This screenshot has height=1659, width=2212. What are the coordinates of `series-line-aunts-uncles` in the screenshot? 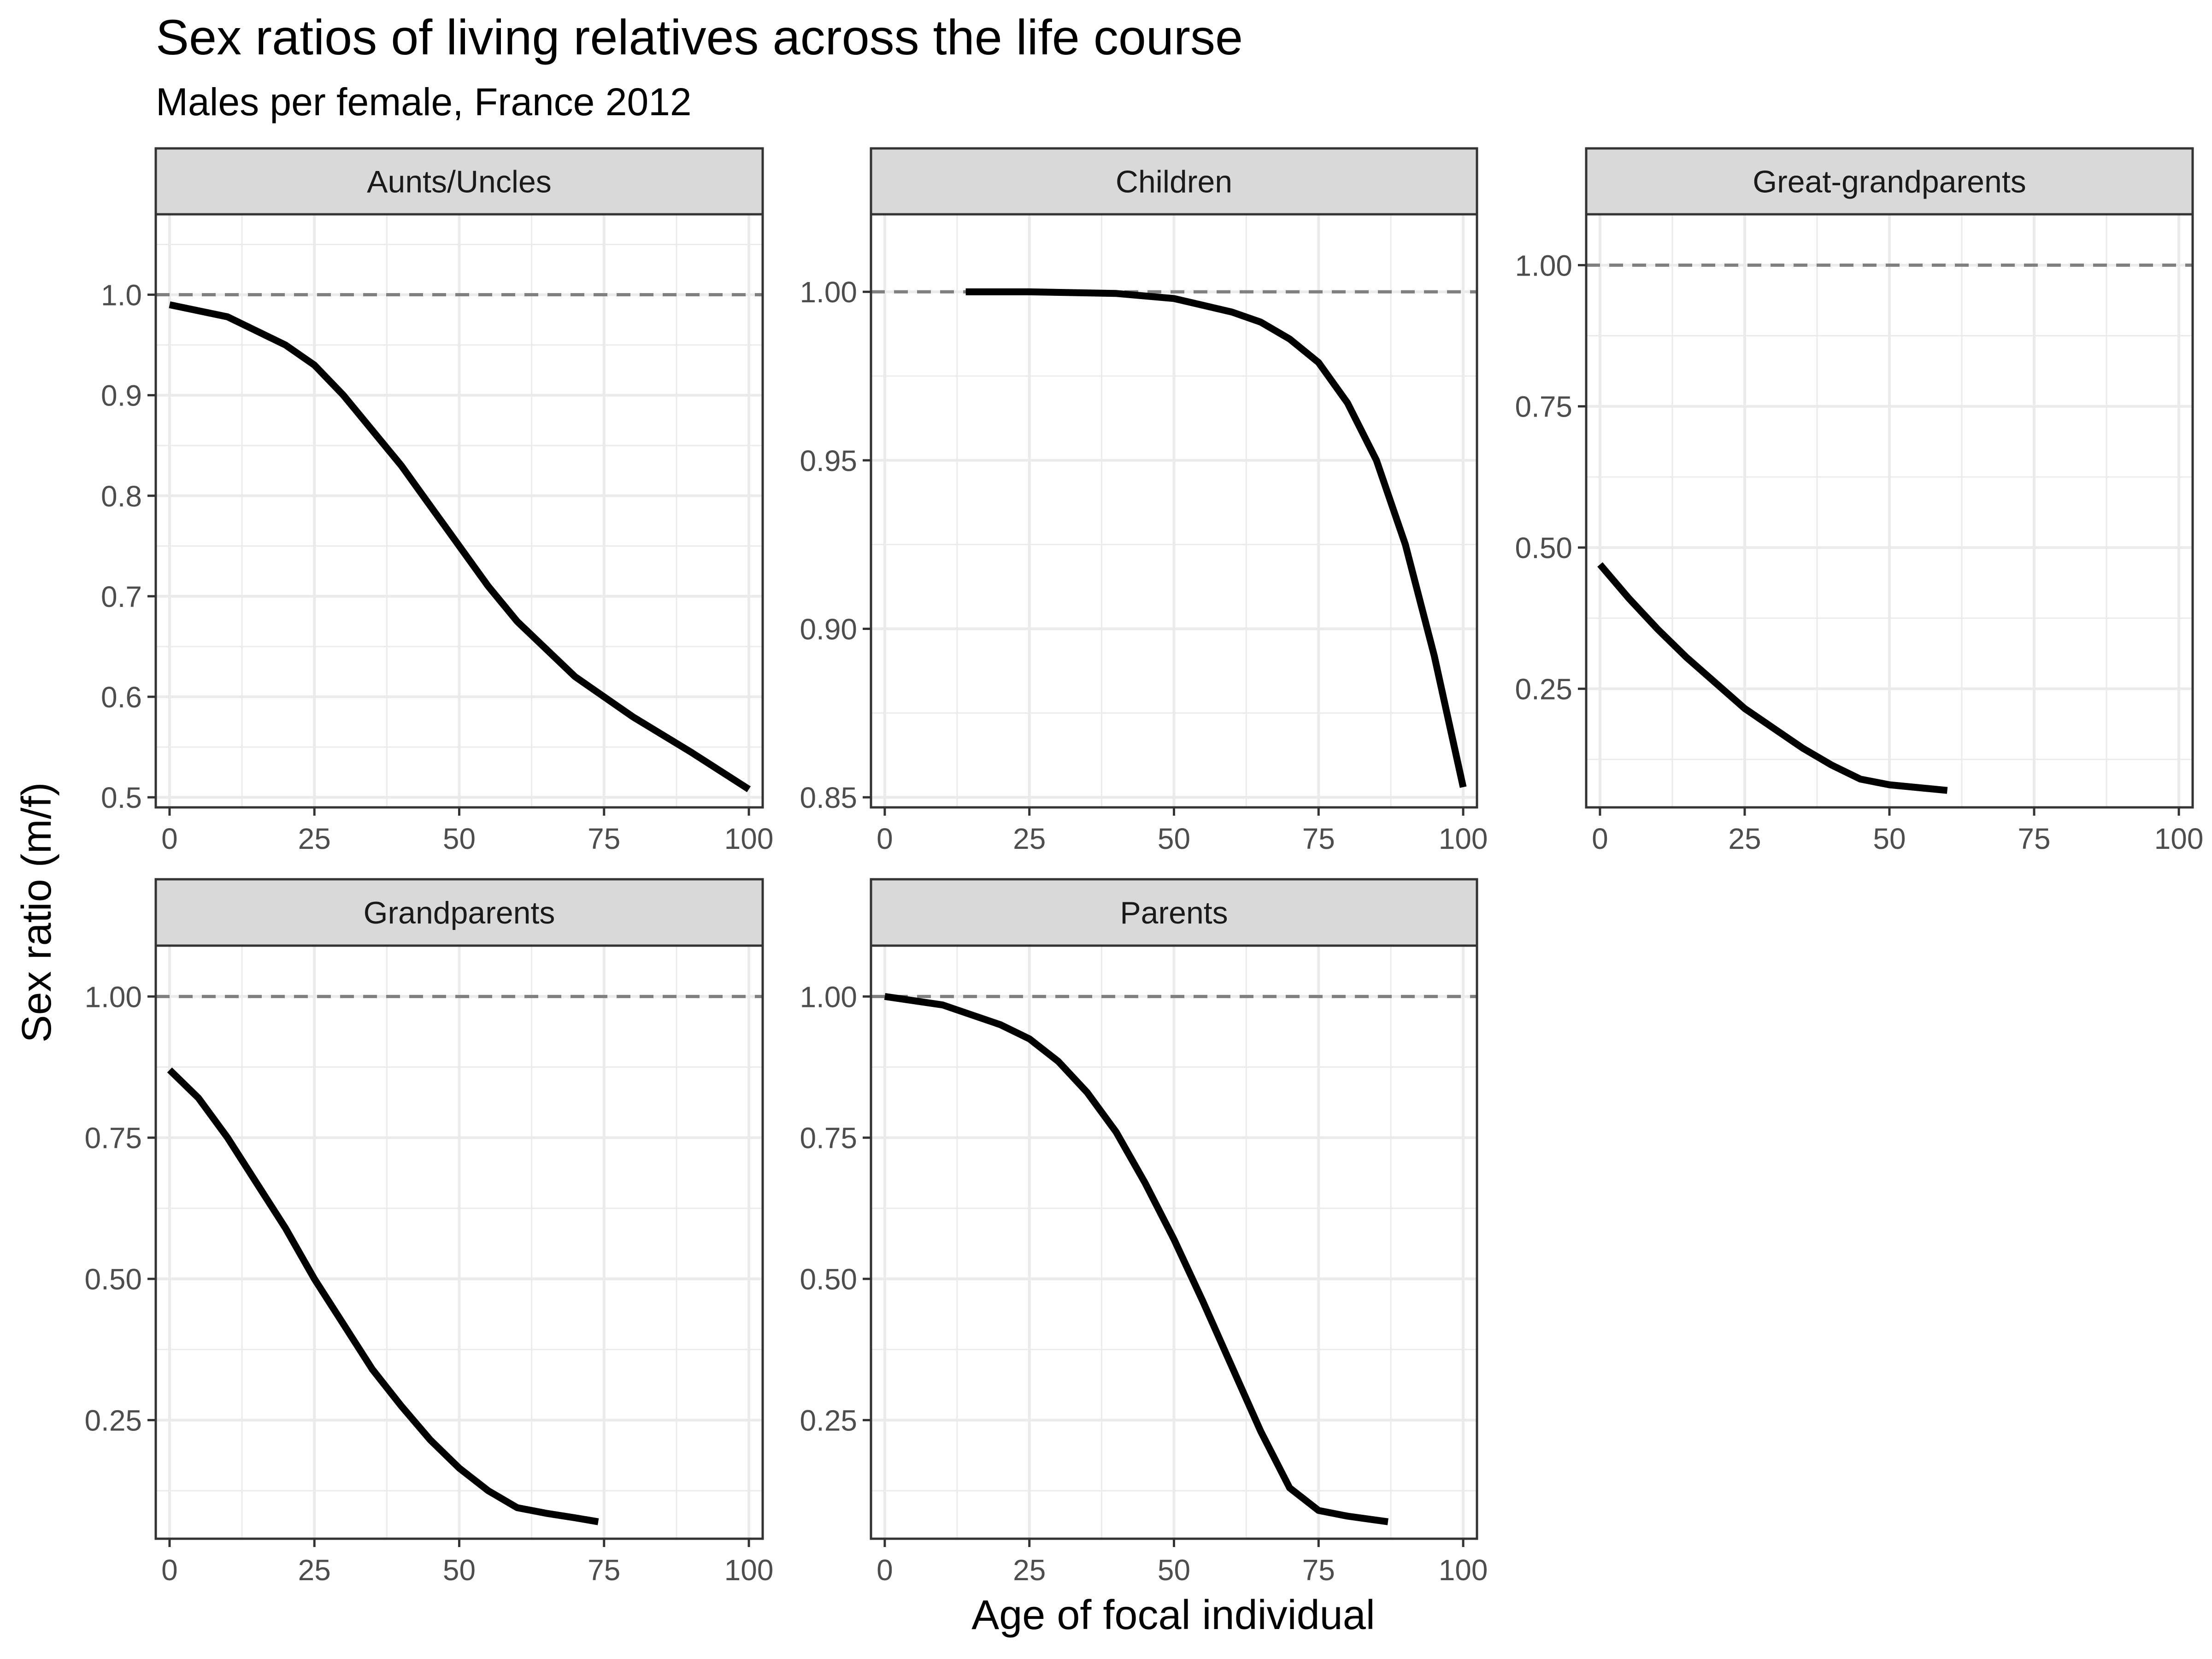 It's located at (460, 547).